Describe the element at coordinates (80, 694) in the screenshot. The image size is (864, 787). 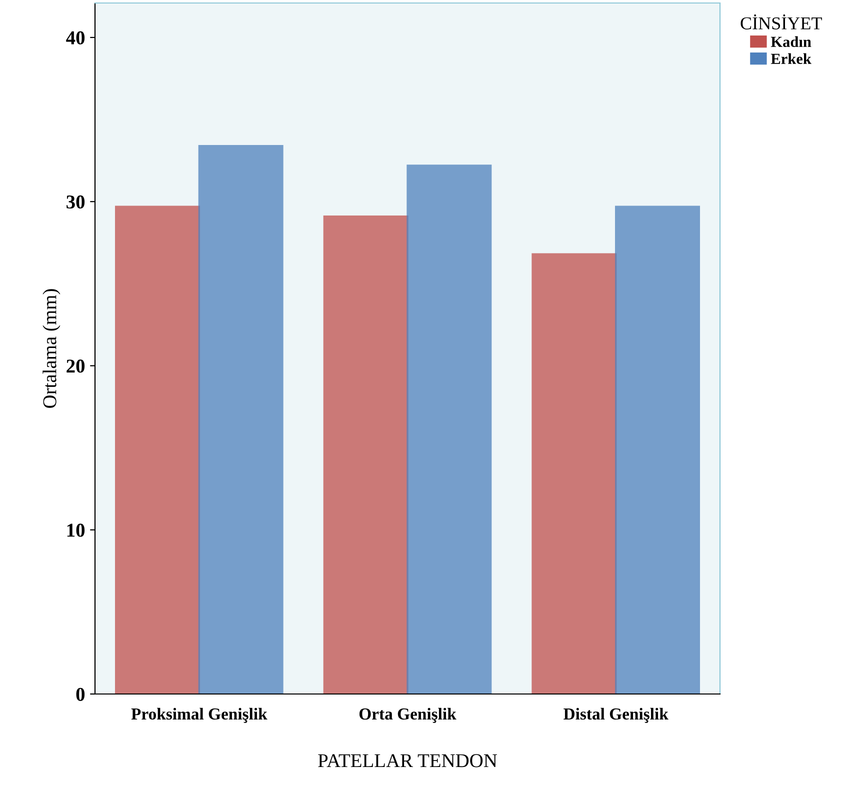
I see `y-tick-label: 0` at that location.